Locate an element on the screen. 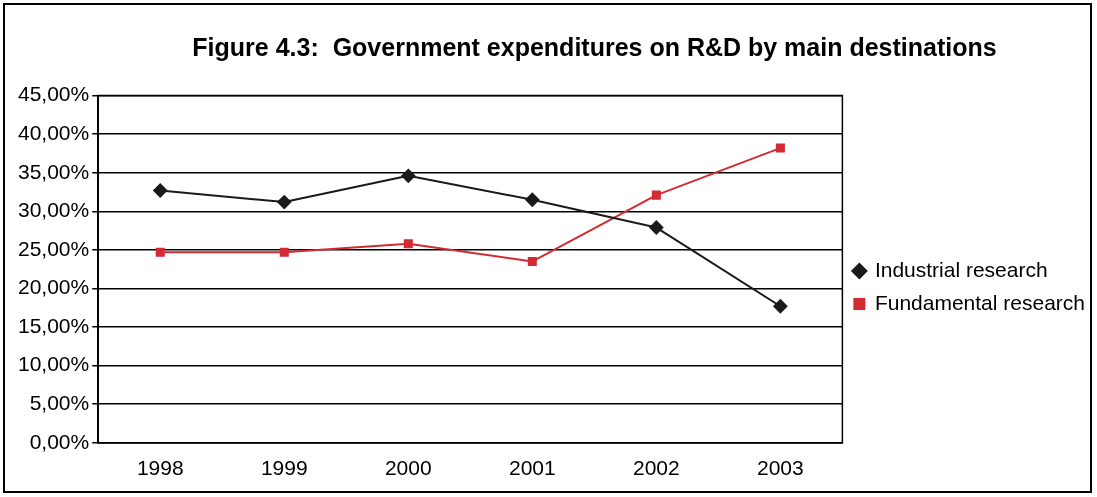 This screenshot has height=497, width=1097. x-tick-label: 2003 is located at coordinates (780, 468).